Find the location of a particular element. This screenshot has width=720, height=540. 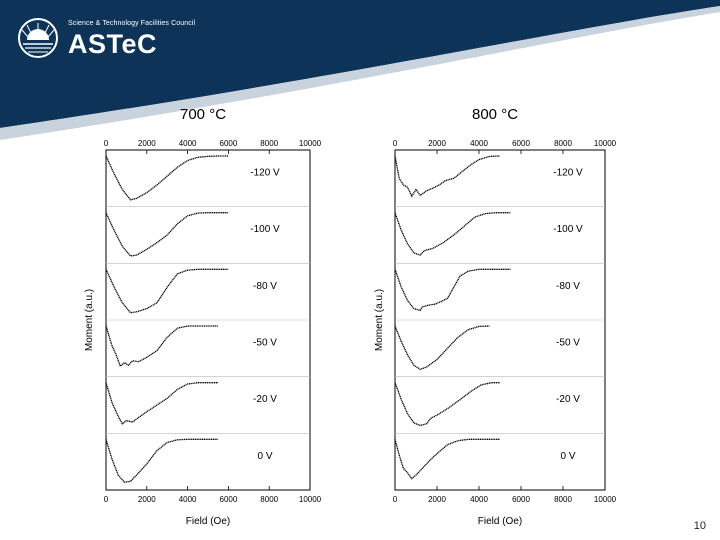

sun-logo-icon is located at coordinates (38, 38).